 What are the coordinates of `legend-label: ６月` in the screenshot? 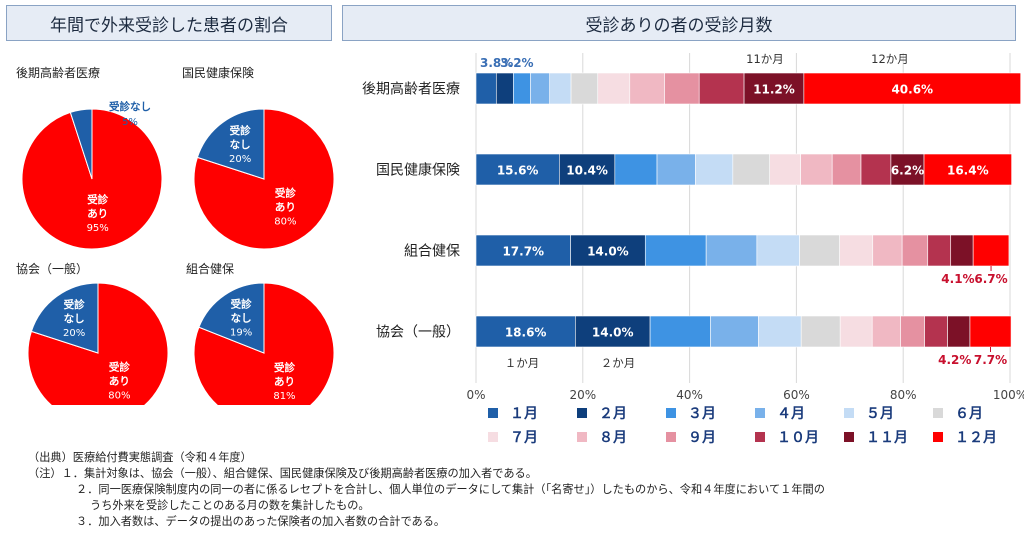 It's located at (969, 414).